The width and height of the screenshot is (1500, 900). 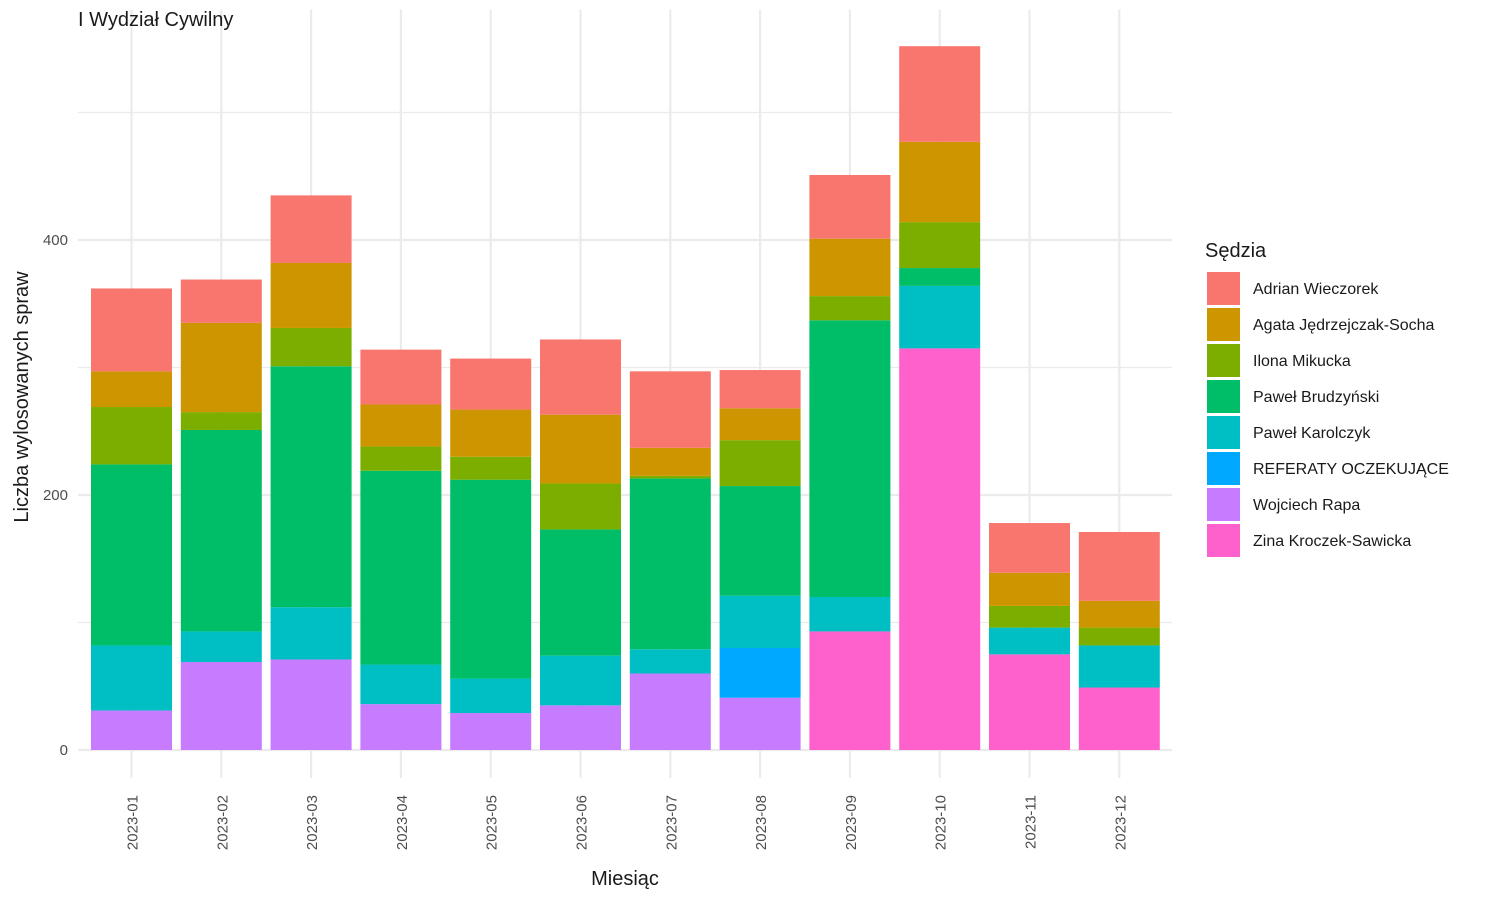 What do you see at coordinates (133, 822) in the screenshot?
I see `x-tick-label: 2023-01` at bounding box center [133, 822].